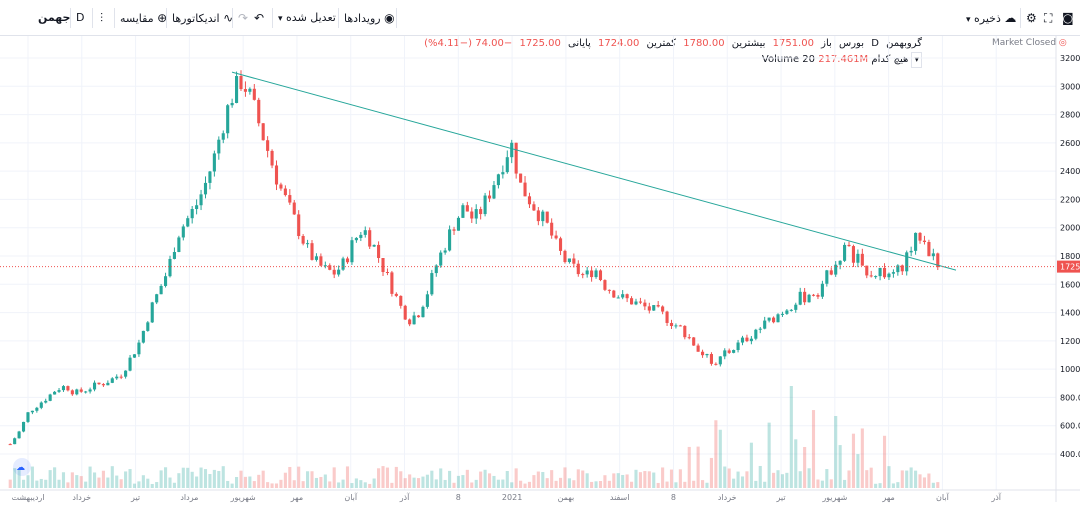  Describe the element at coordinates (101, 18) in the screenshot. I see `bar-style-button: ⫶` at that location.